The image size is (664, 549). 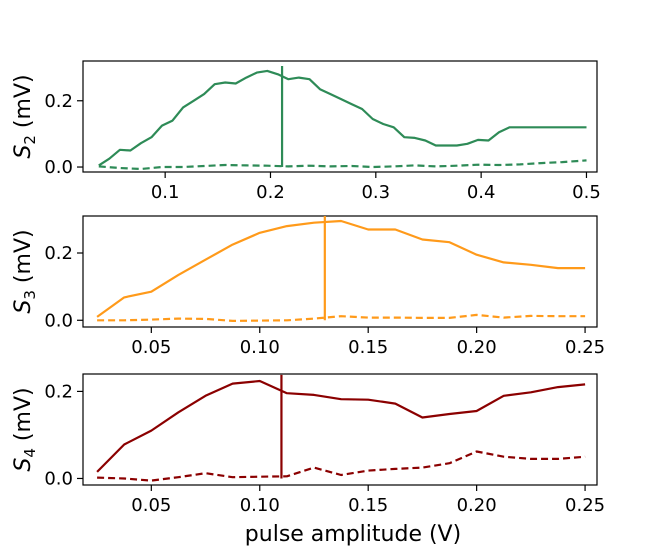 What do you see at coordinates (30, 140) in the screenshot?
I see `y-axis-label-sub: 2` at bounding box center [30, 140].